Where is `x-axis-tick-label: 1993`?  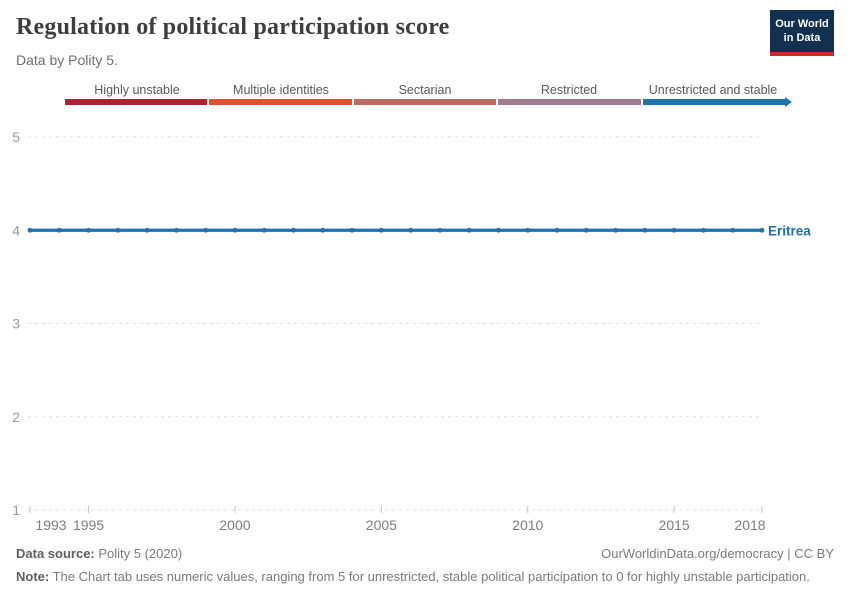
x-axis-tick-label: 1993 is located at coordinates (50, 525).